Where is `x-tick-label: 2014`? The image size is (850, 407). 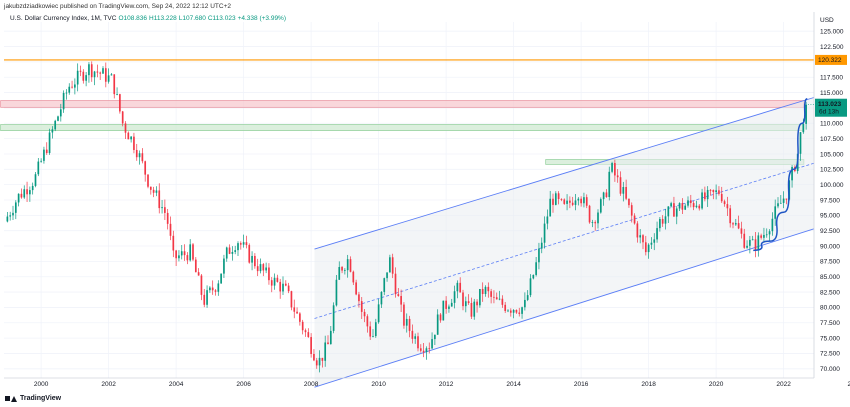 x-tick-label: 2014 is located at coordinates (513, 384).